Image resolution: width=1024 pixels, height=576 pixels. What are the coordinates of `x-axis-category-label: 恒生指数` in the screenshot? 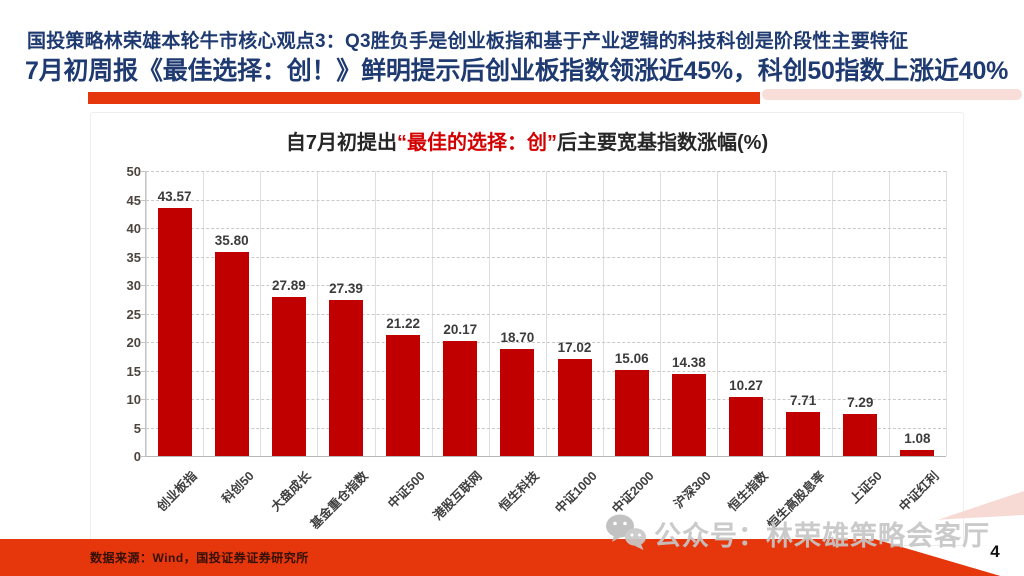 It's located at (748, 491).